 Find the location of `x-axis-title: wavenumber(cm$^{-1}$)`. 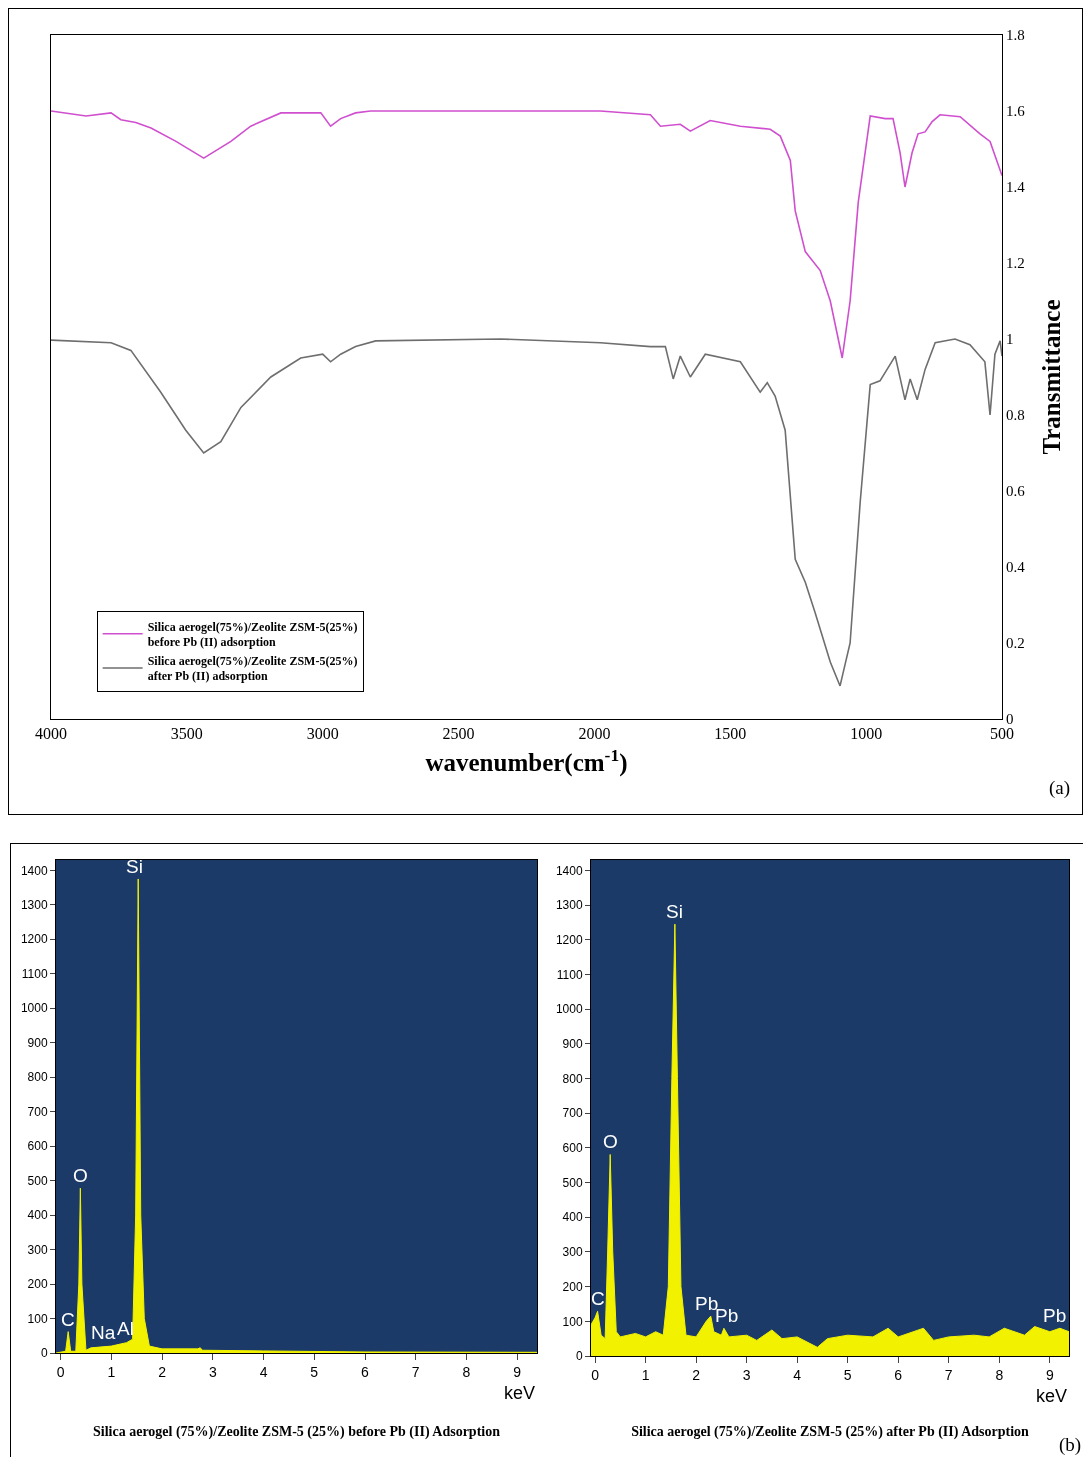

x-axis-title: wavenumber(cm$^{-1}$) is located at coordinates (526, 761).